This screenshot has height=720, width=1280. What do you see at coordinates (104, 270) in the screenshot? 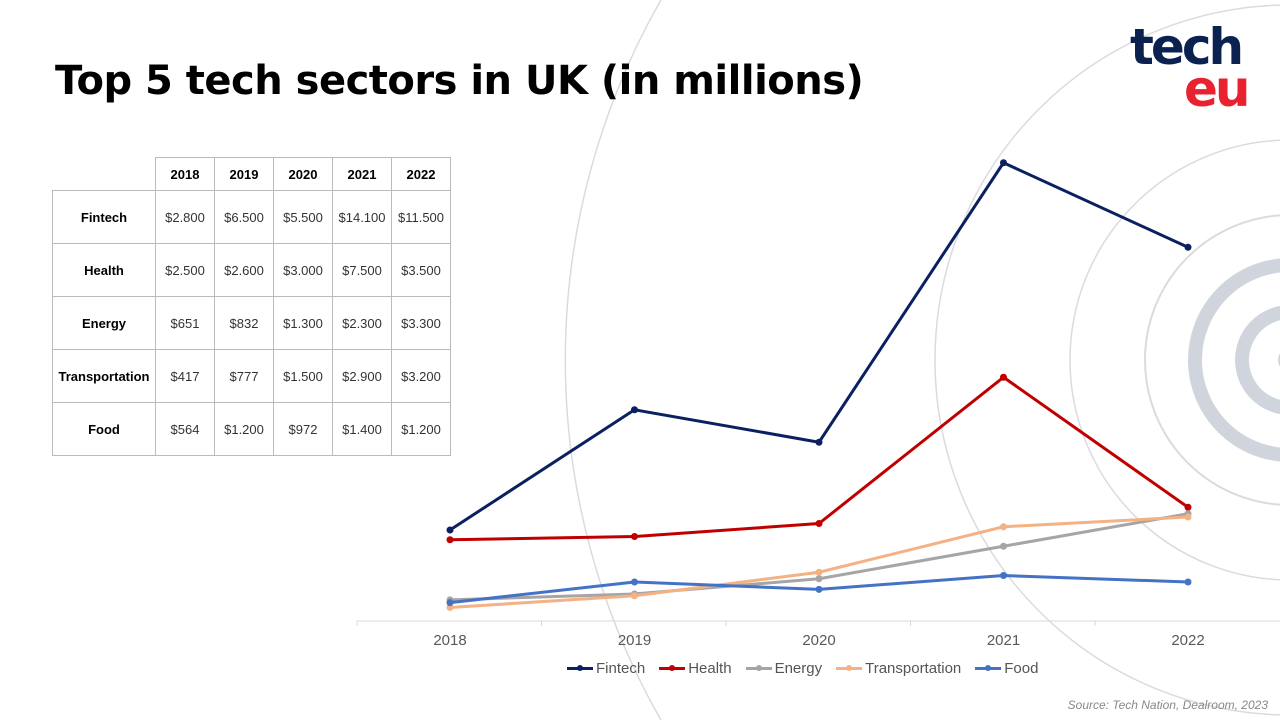
I see `row-label: Health` at bounding box center [104, 270].